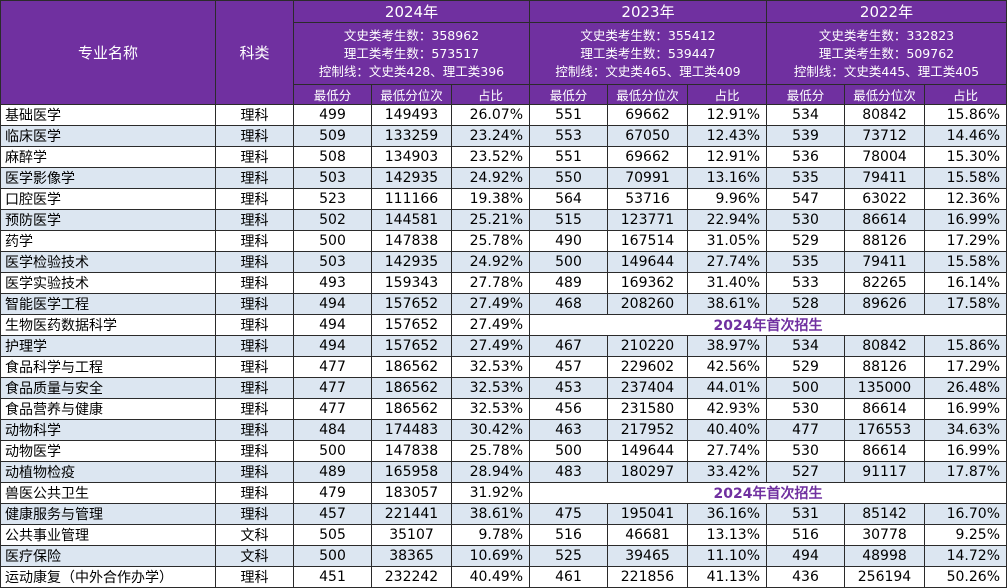 The width and height of the screenshot is (1008, 588). I want to click on min-rank-cell: 210220, so click(647, 346).